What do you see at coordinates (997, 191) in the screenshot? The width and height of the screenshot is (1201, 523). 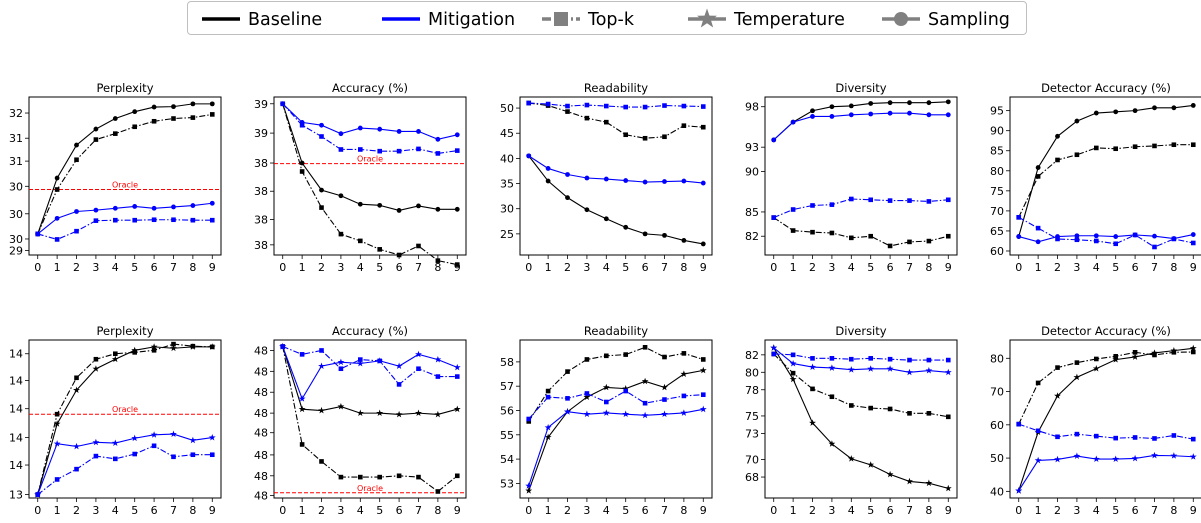 I see `y-tick-label: 75` at bounding box center [997, 191].